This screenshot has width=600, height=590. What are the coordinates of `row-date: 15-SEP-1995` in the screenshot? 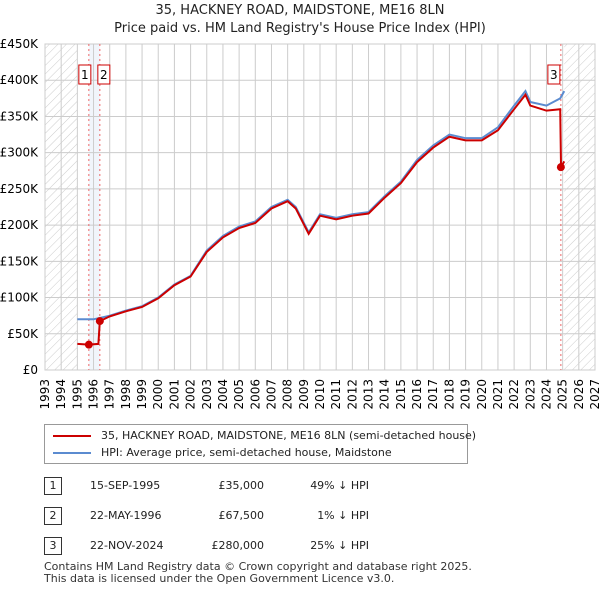 It's located at (125, 485).